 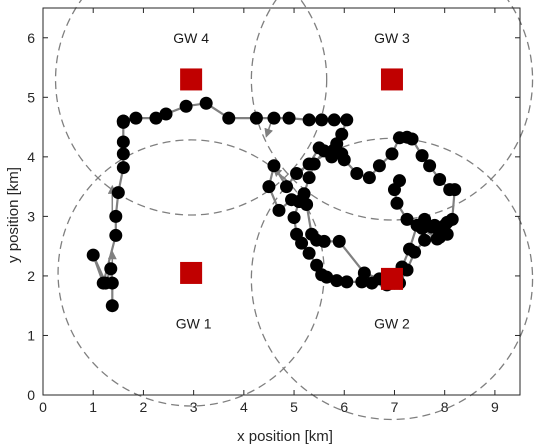 I want to click on y-tick-label: 3, so click(x=31, y=216).